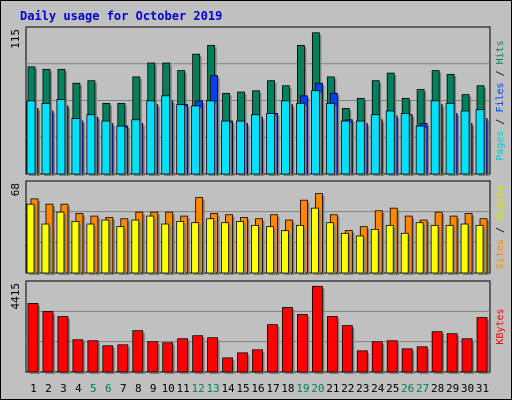  Describe the element at coordinates (108, 388) in the screenshot. I see `x-tick-day-6: 6` at that location.